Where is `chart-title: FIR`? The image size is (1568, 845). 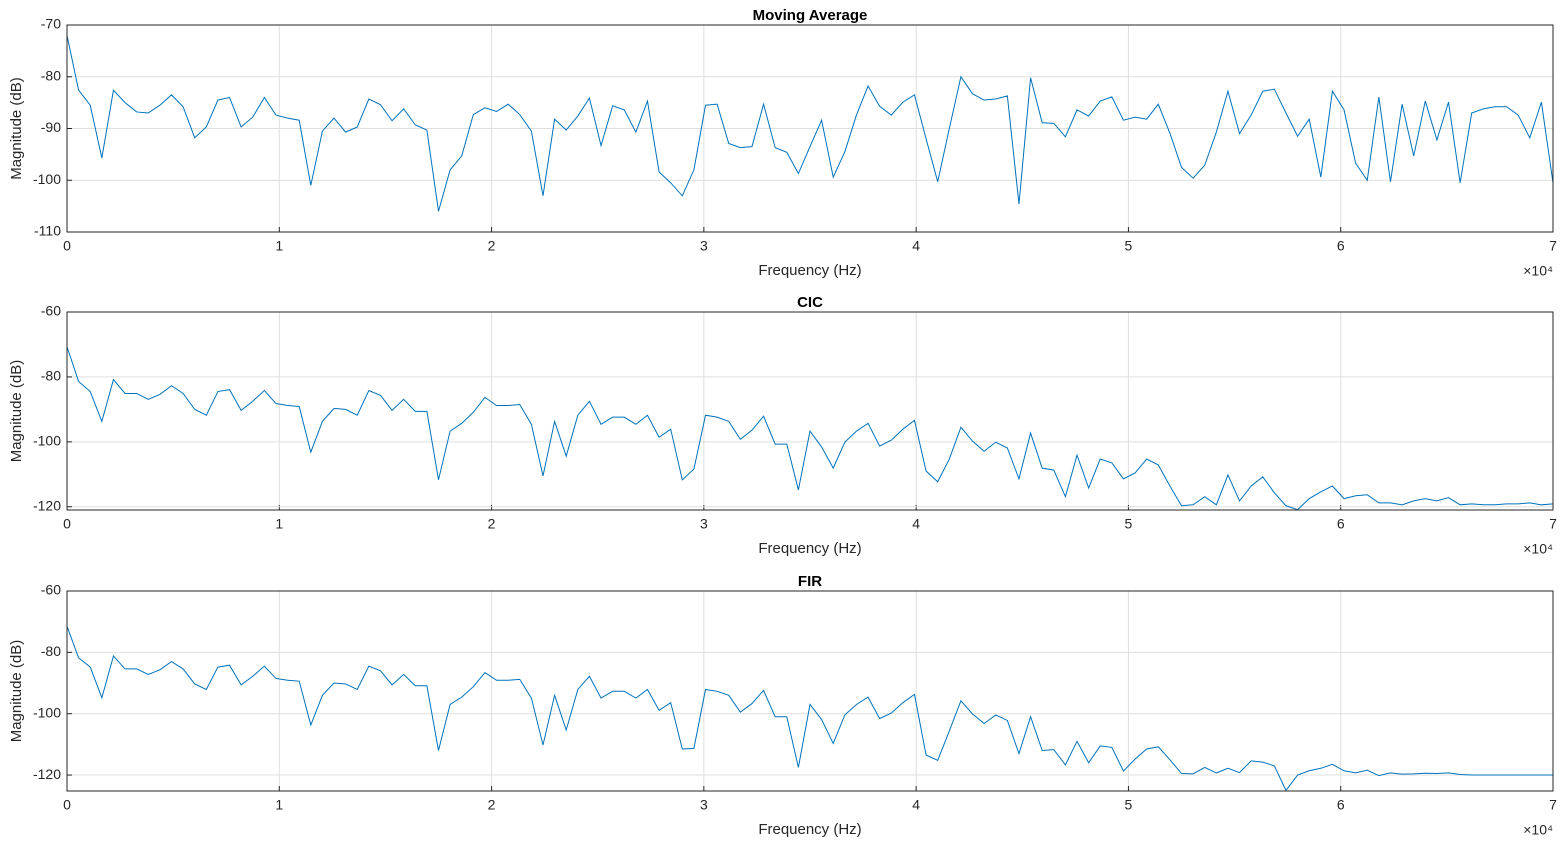
chart-title: FIR is located at coordinates (810, 581).